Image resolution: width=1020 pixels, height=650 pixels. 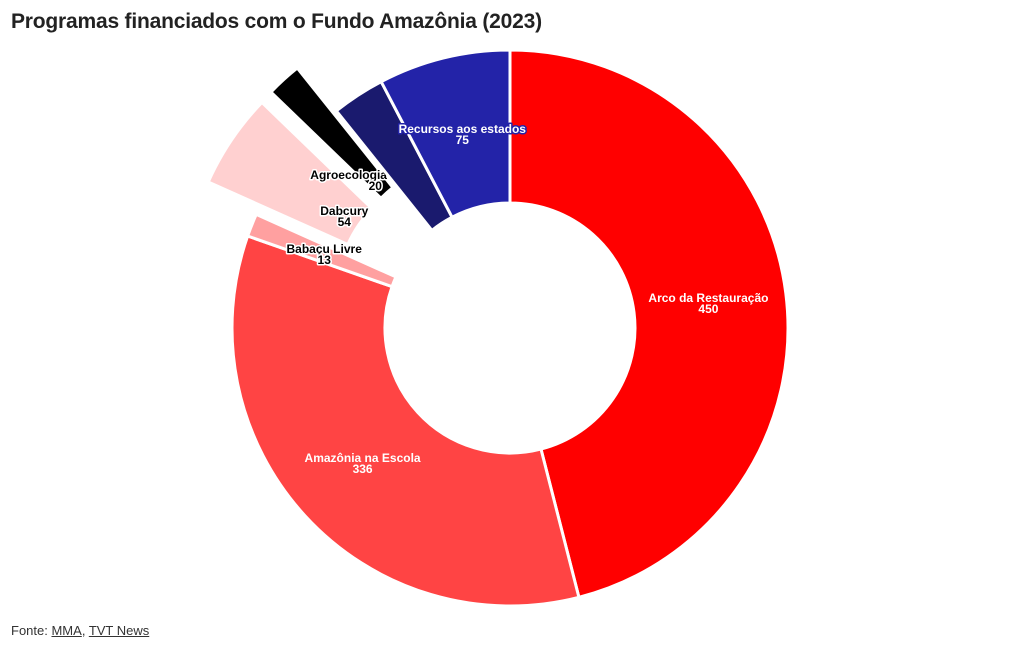 What do you see at coordinates (363, 458) in the screenshot?
I see `slice-label-amazonia-na-escola: Amazônia na Escola` at bounding box center [363, 458].